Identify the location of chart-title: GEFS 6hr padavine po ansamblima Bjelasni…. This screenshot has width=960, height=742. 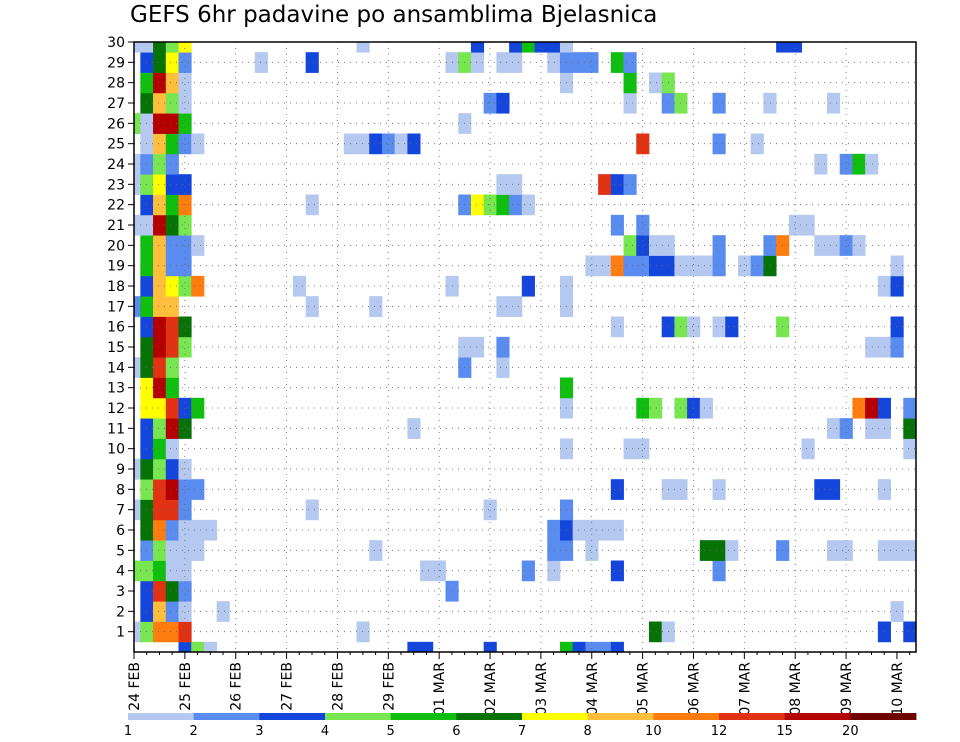
(394, 15).